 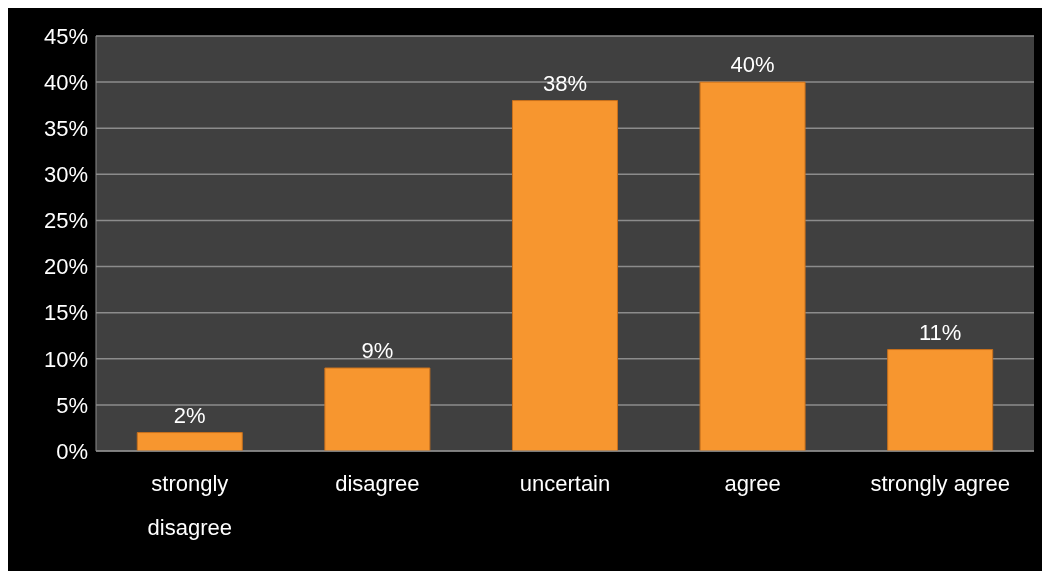 I want to click on x-tick-label: agree, so click(x=752, y=483).